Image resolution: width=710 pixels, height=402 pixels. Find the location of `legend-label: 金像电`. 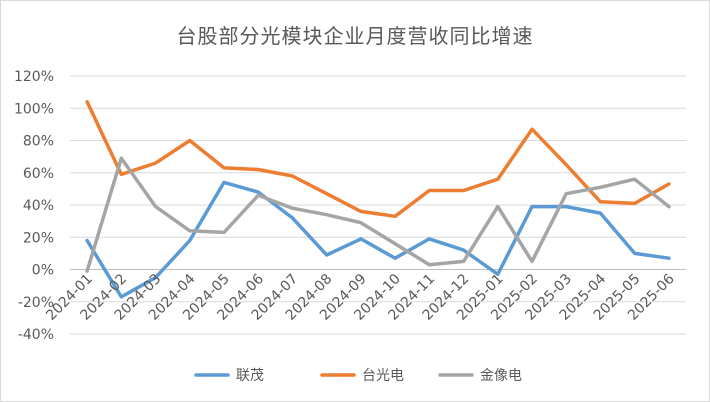

legend-label: 金像电 is located at coordinates (501, 376).